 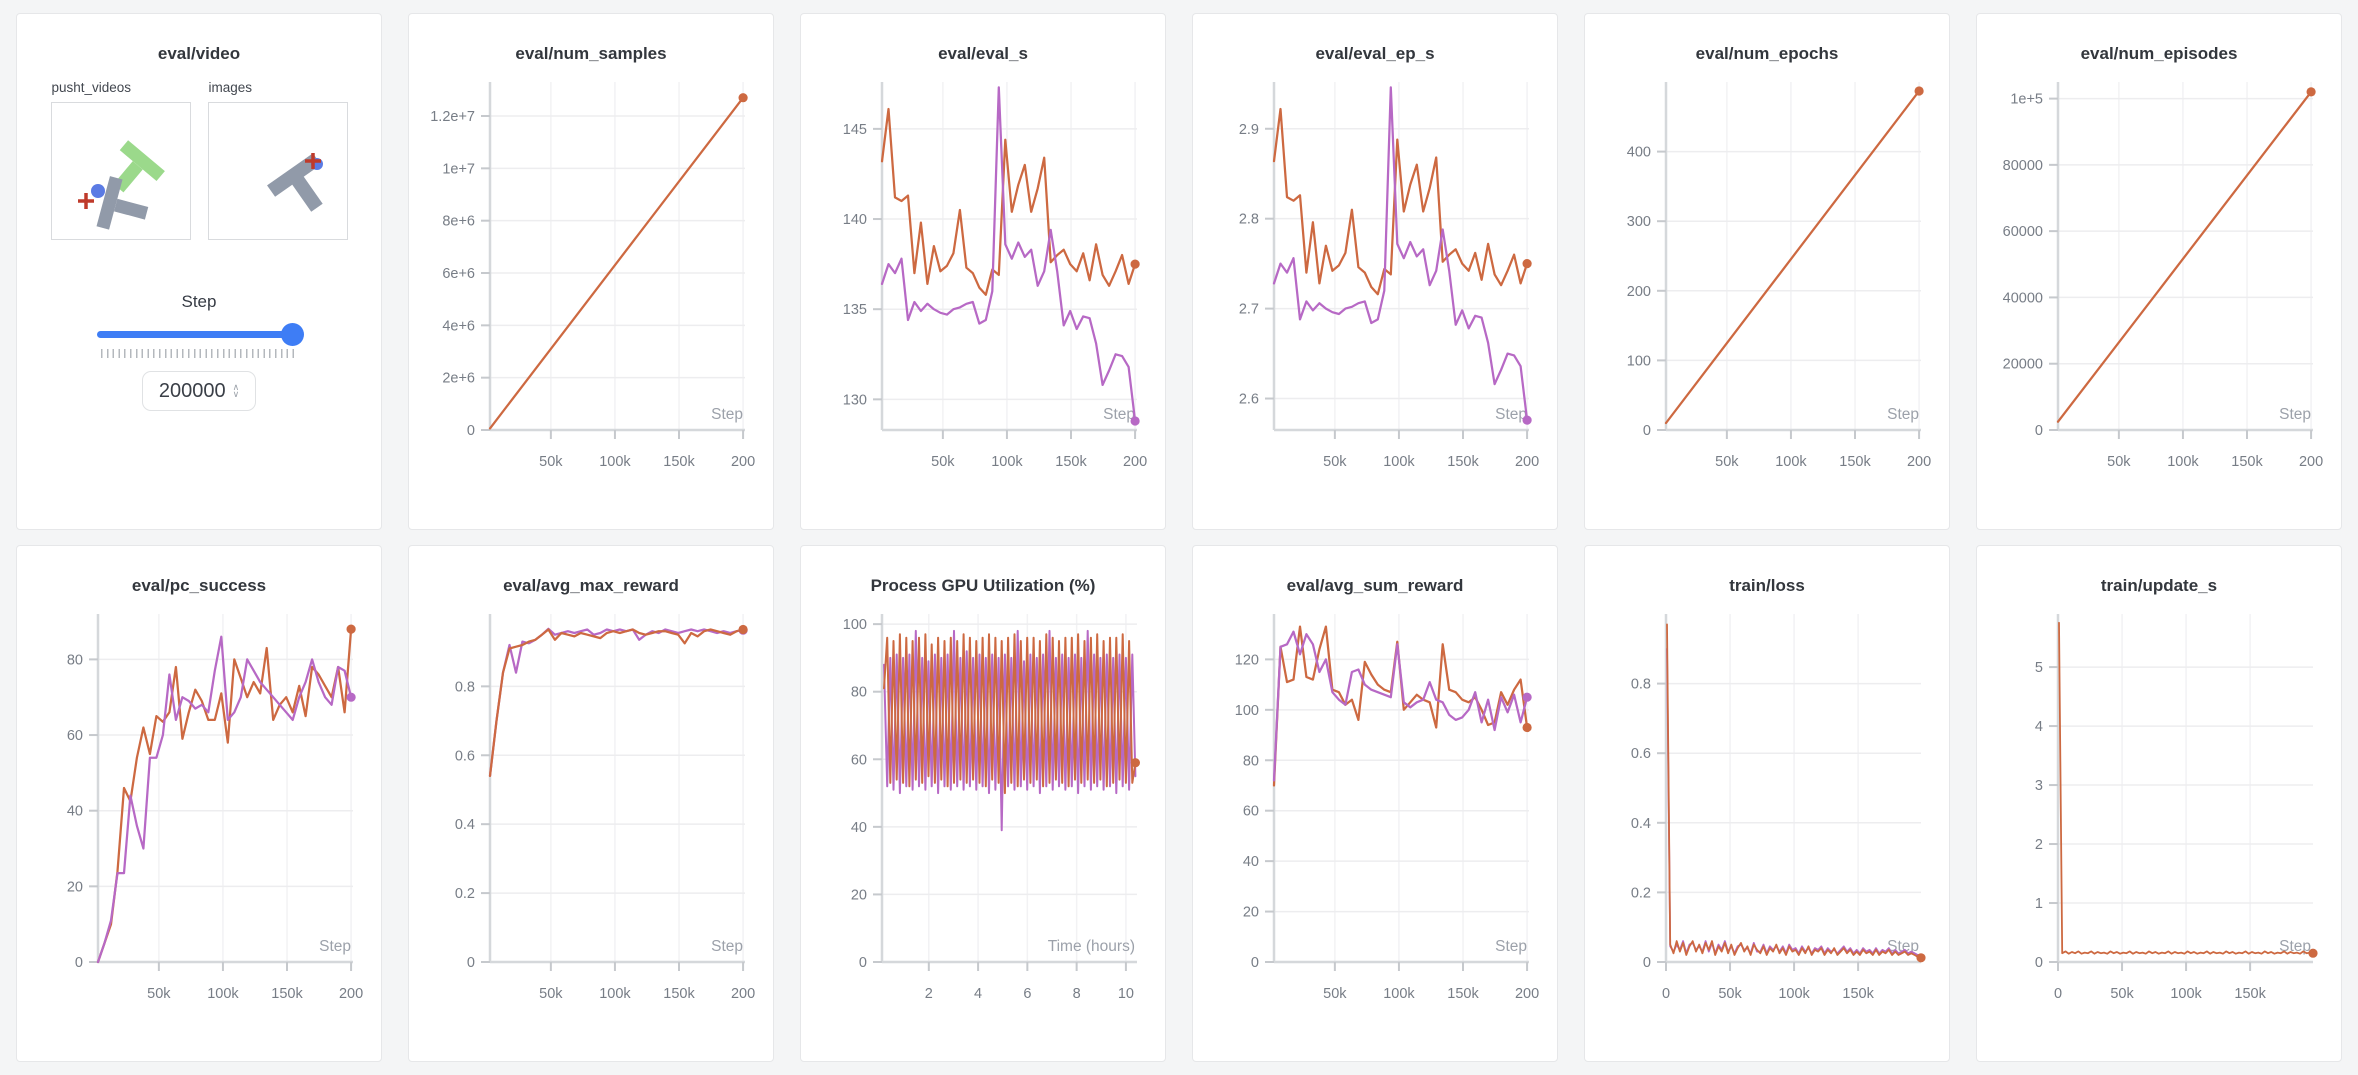 What do you see at coordinates (2023, 166) in the screenshot?
I see `svg-text: 80000` at bounding box center [2023, 166].